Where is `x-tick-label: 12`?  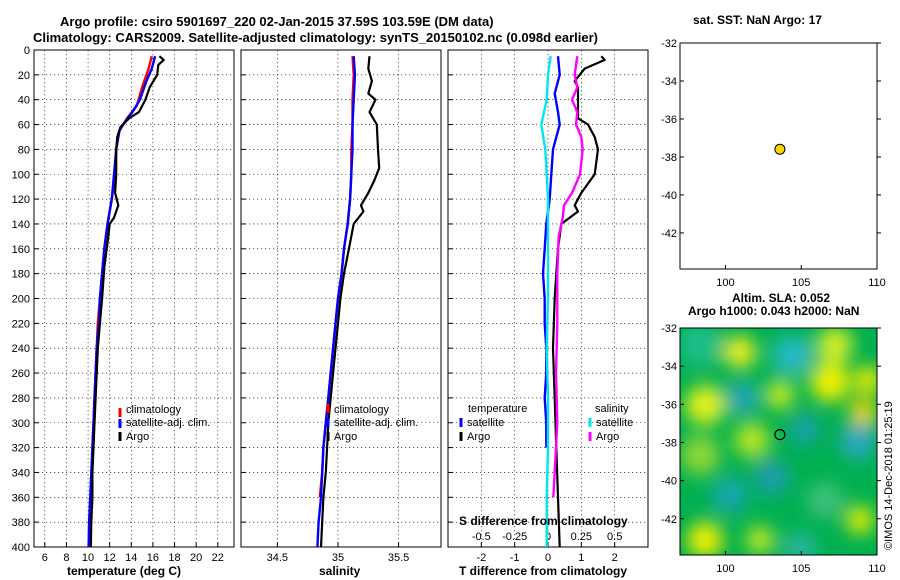 x-tick-label: 12 is located at coordinates (110, 558).